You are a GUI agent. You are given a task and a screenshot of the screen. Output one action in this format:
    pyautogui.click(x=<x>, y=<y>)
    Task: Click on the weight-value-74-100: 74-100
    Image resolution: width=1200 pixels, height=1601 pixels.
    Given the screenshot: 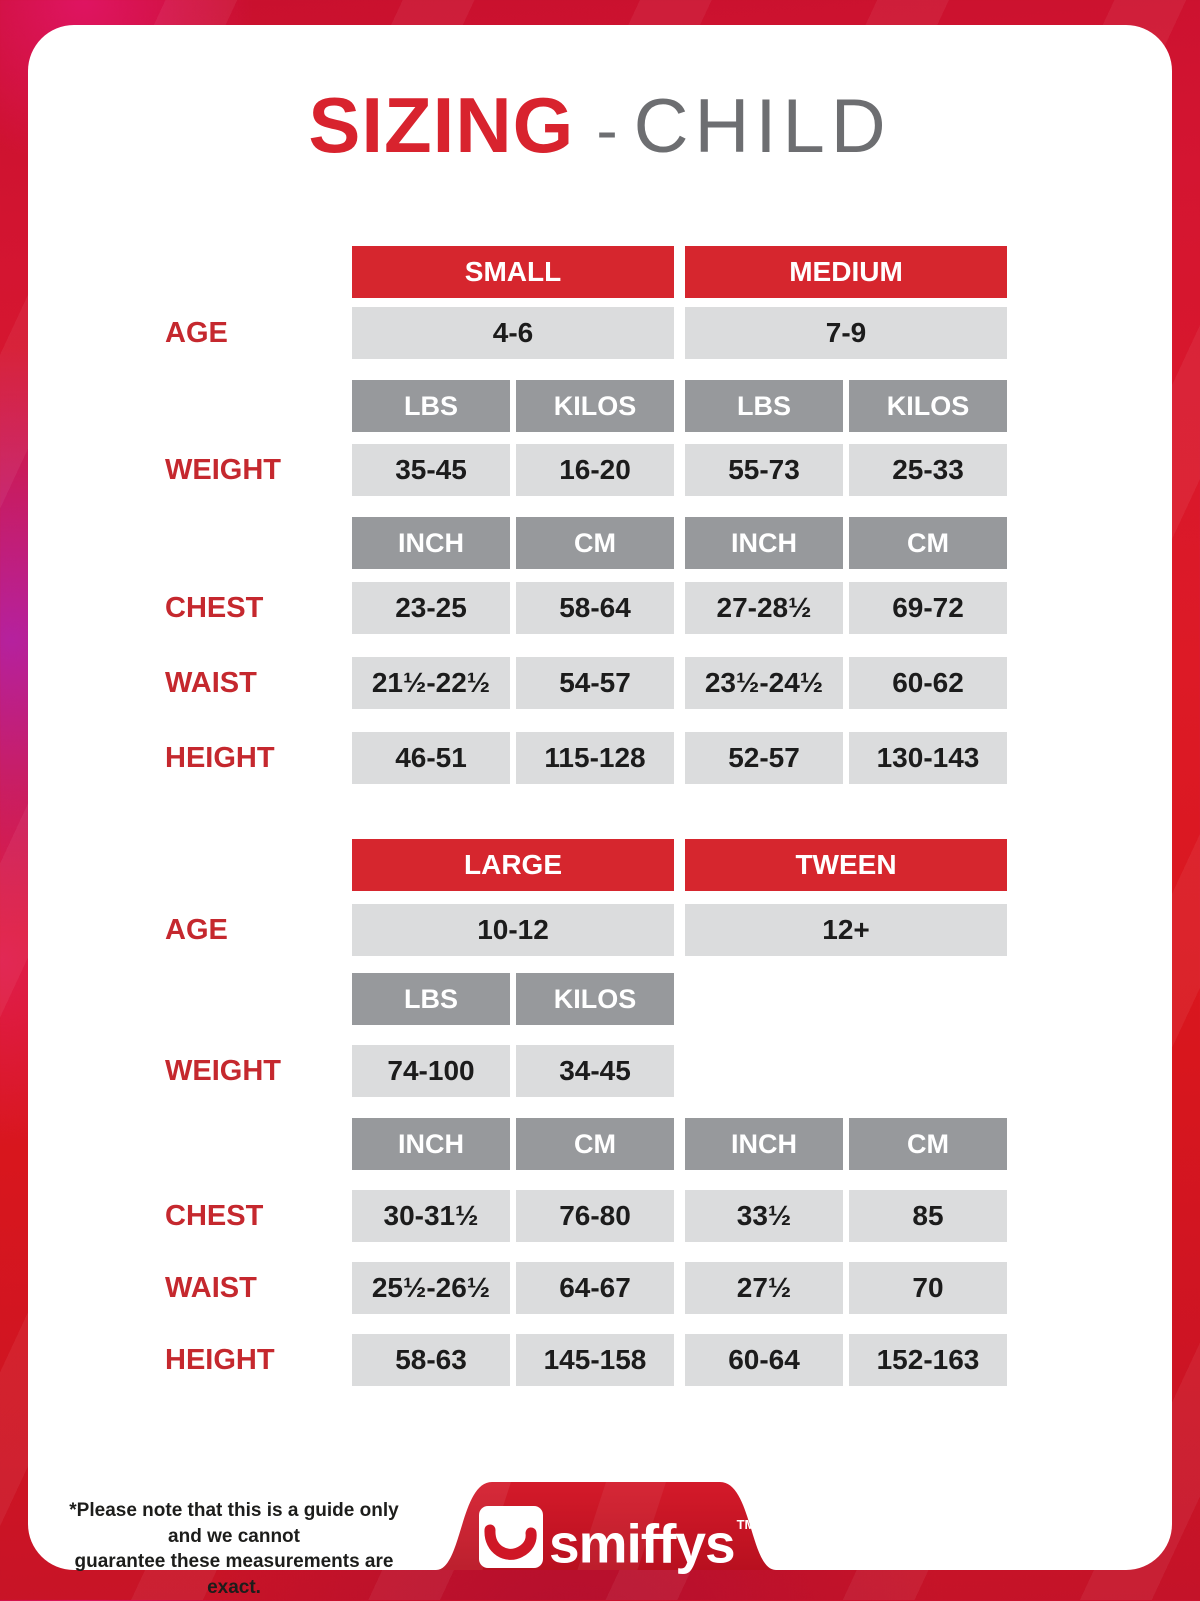 What is the action you would take?
    pyautogui.click(x=431, y=1071)
    